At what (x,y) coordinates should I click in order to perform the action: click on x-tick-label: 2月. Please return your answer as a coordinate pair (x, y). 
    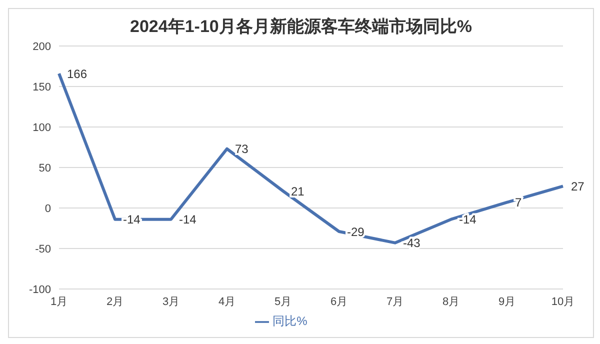
    Looking at the image, I should click on (115, 302).